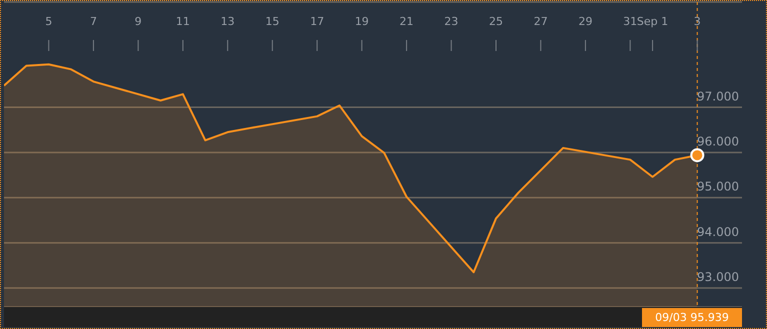 This screenshot has width=767, height=329. Describe the element at coordinates (718, 96) in the screenshot. I see `y-tick-label: 97.000` at that location.